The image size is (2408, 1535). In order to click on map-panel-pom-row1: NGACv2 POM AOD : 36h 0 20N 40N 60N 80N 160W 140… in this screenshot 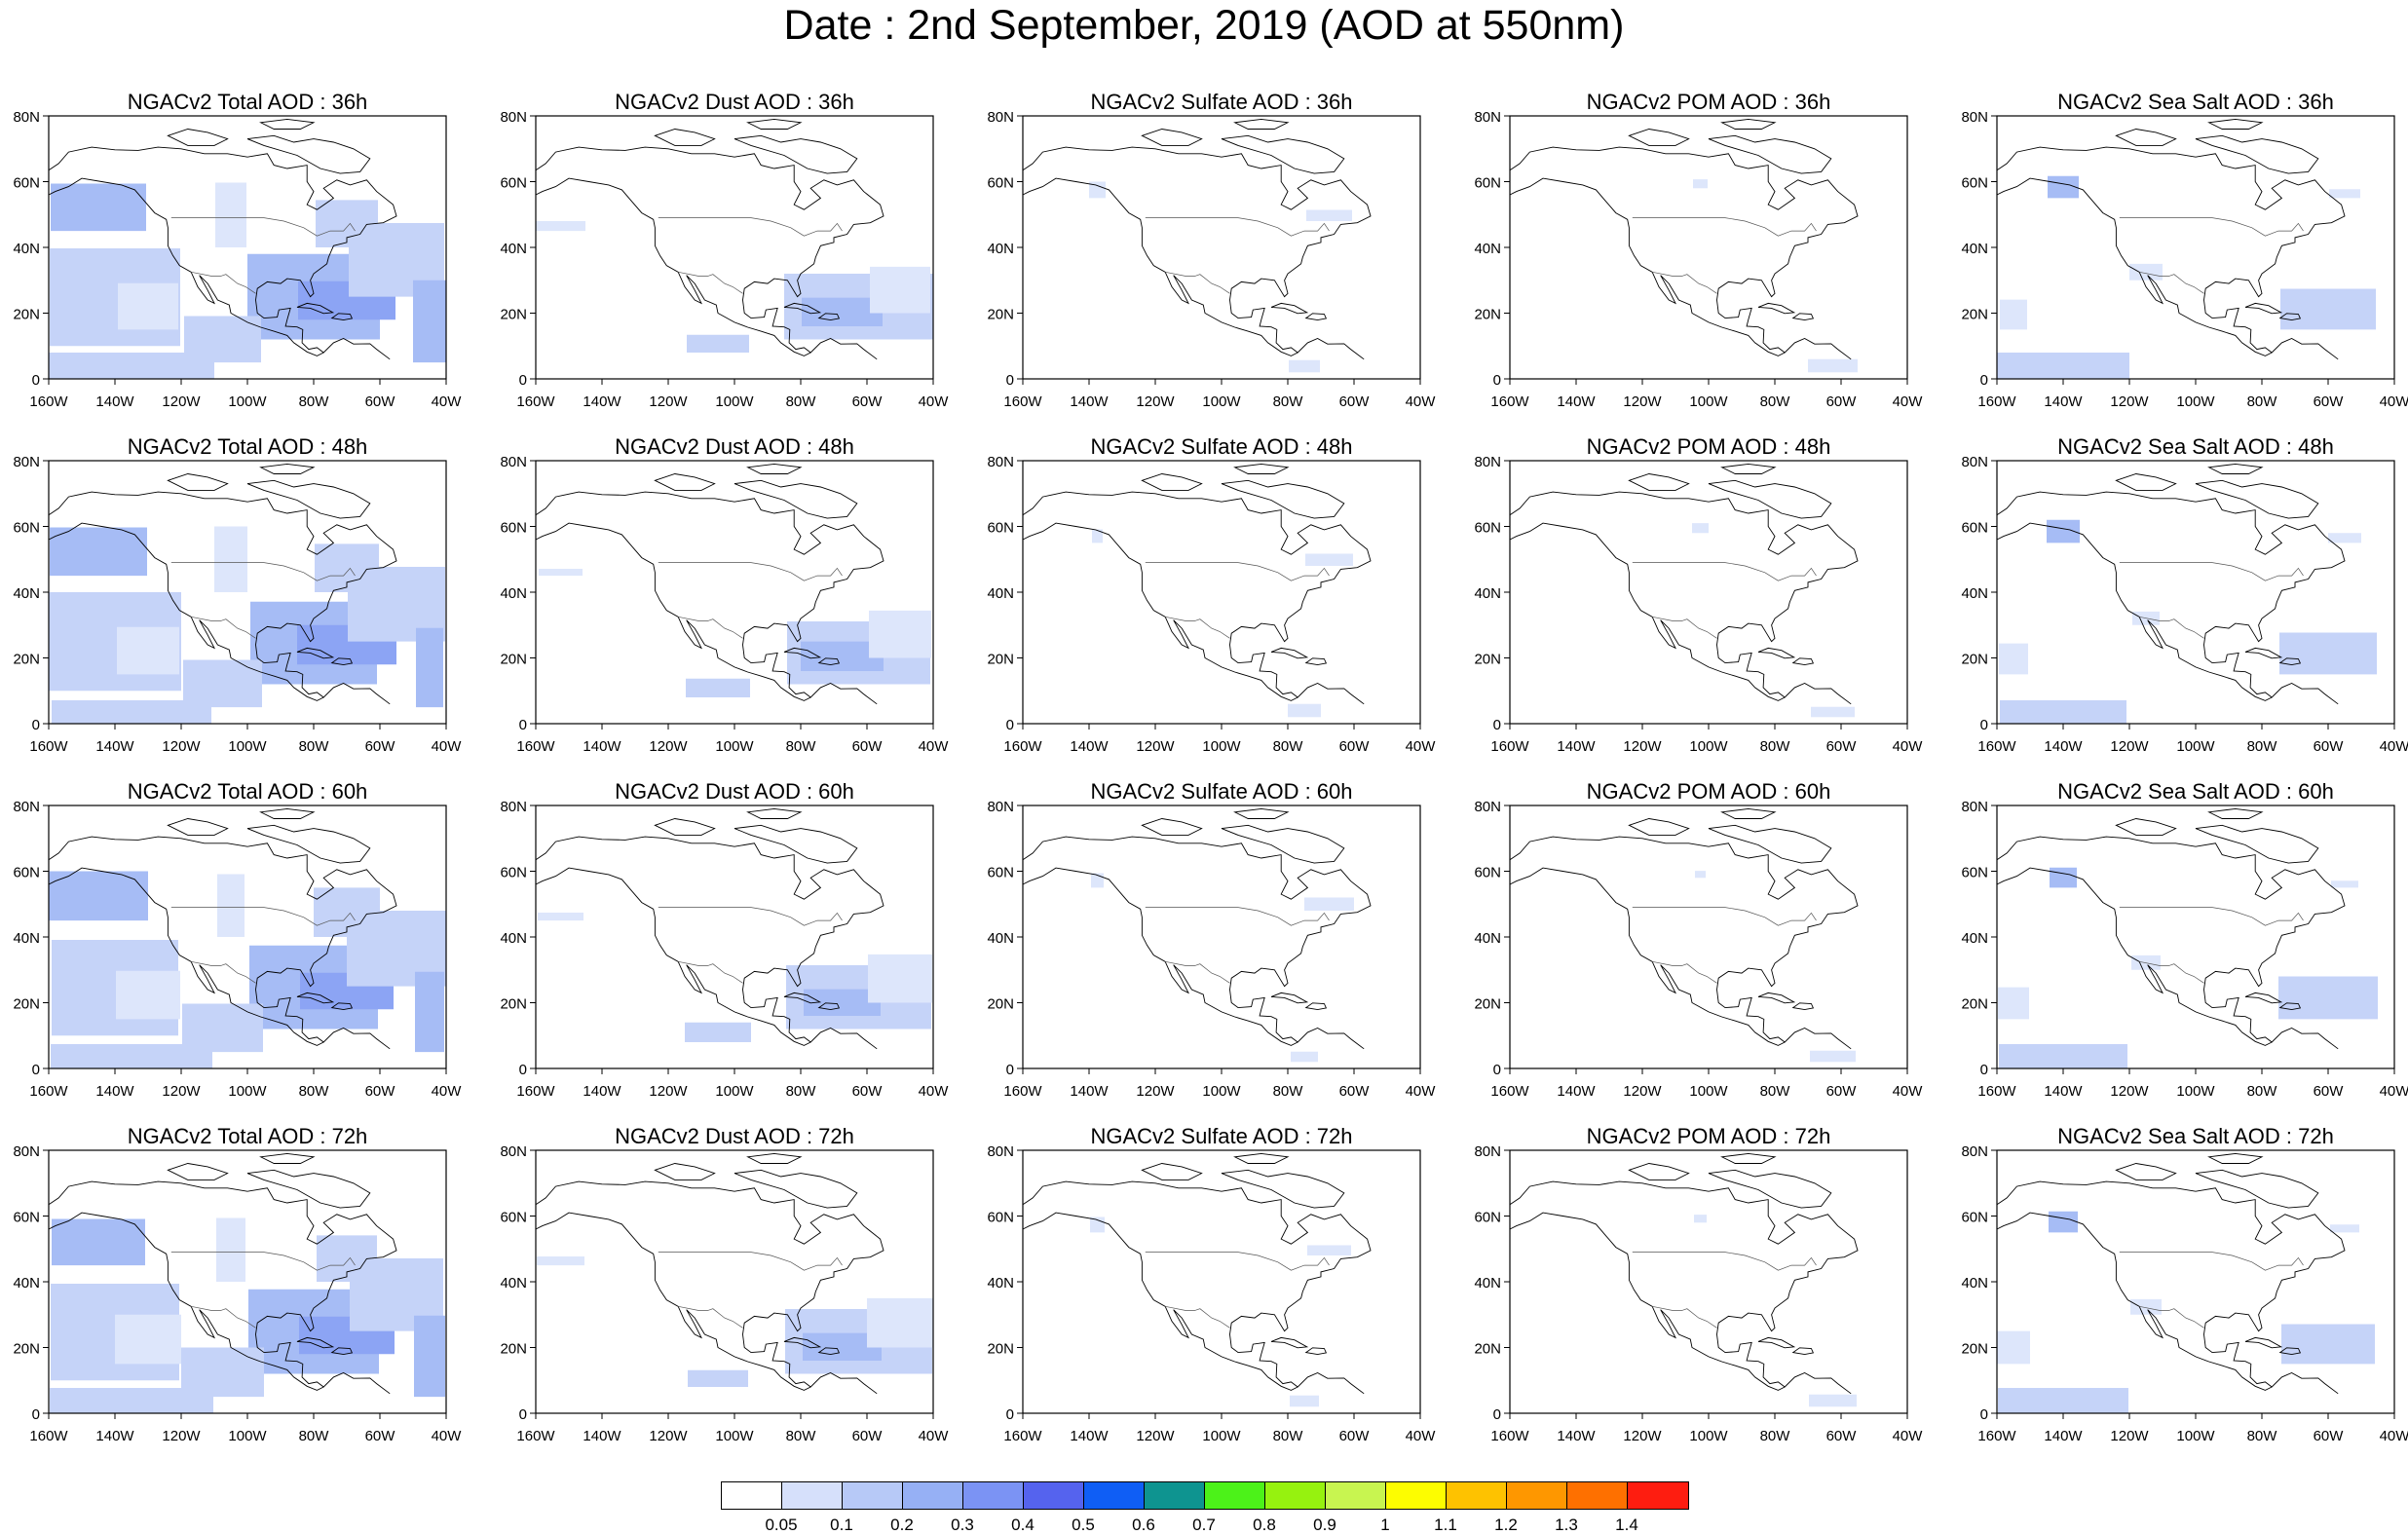, I will do `click(1724, 256)`.